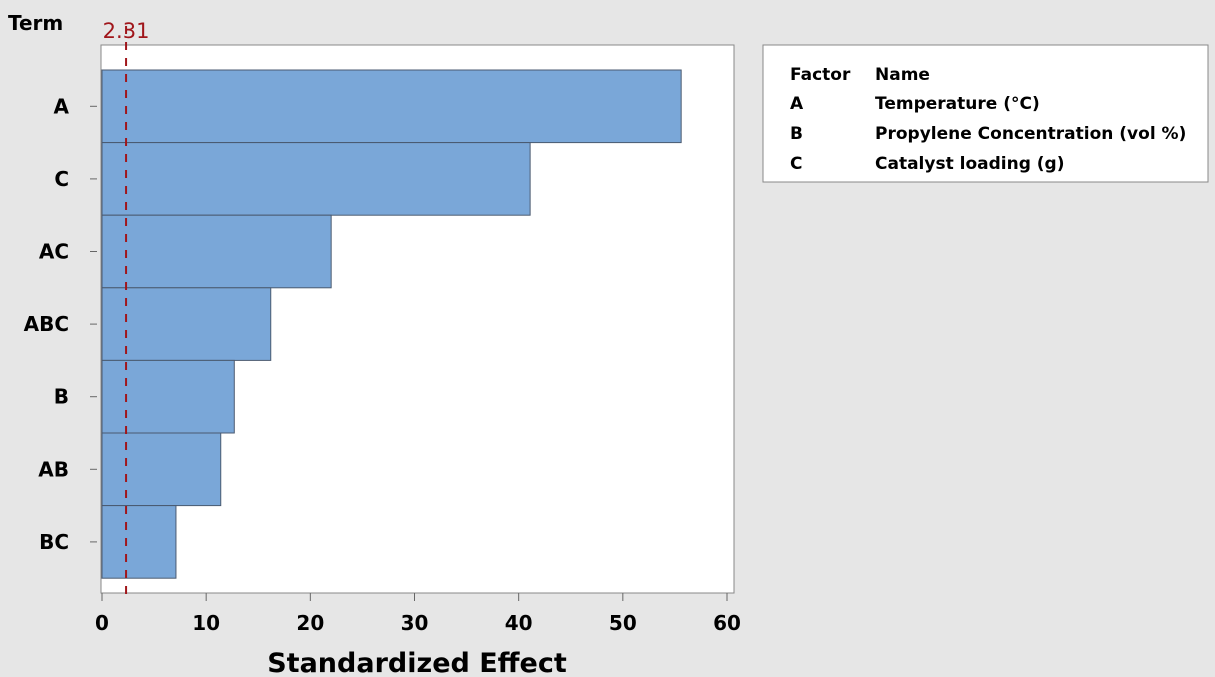 This screenshot has width=1215, height=677. Describe the element at coordinates (102, 623) in the screenshot. I see `x-tick-label: 0` at that location.